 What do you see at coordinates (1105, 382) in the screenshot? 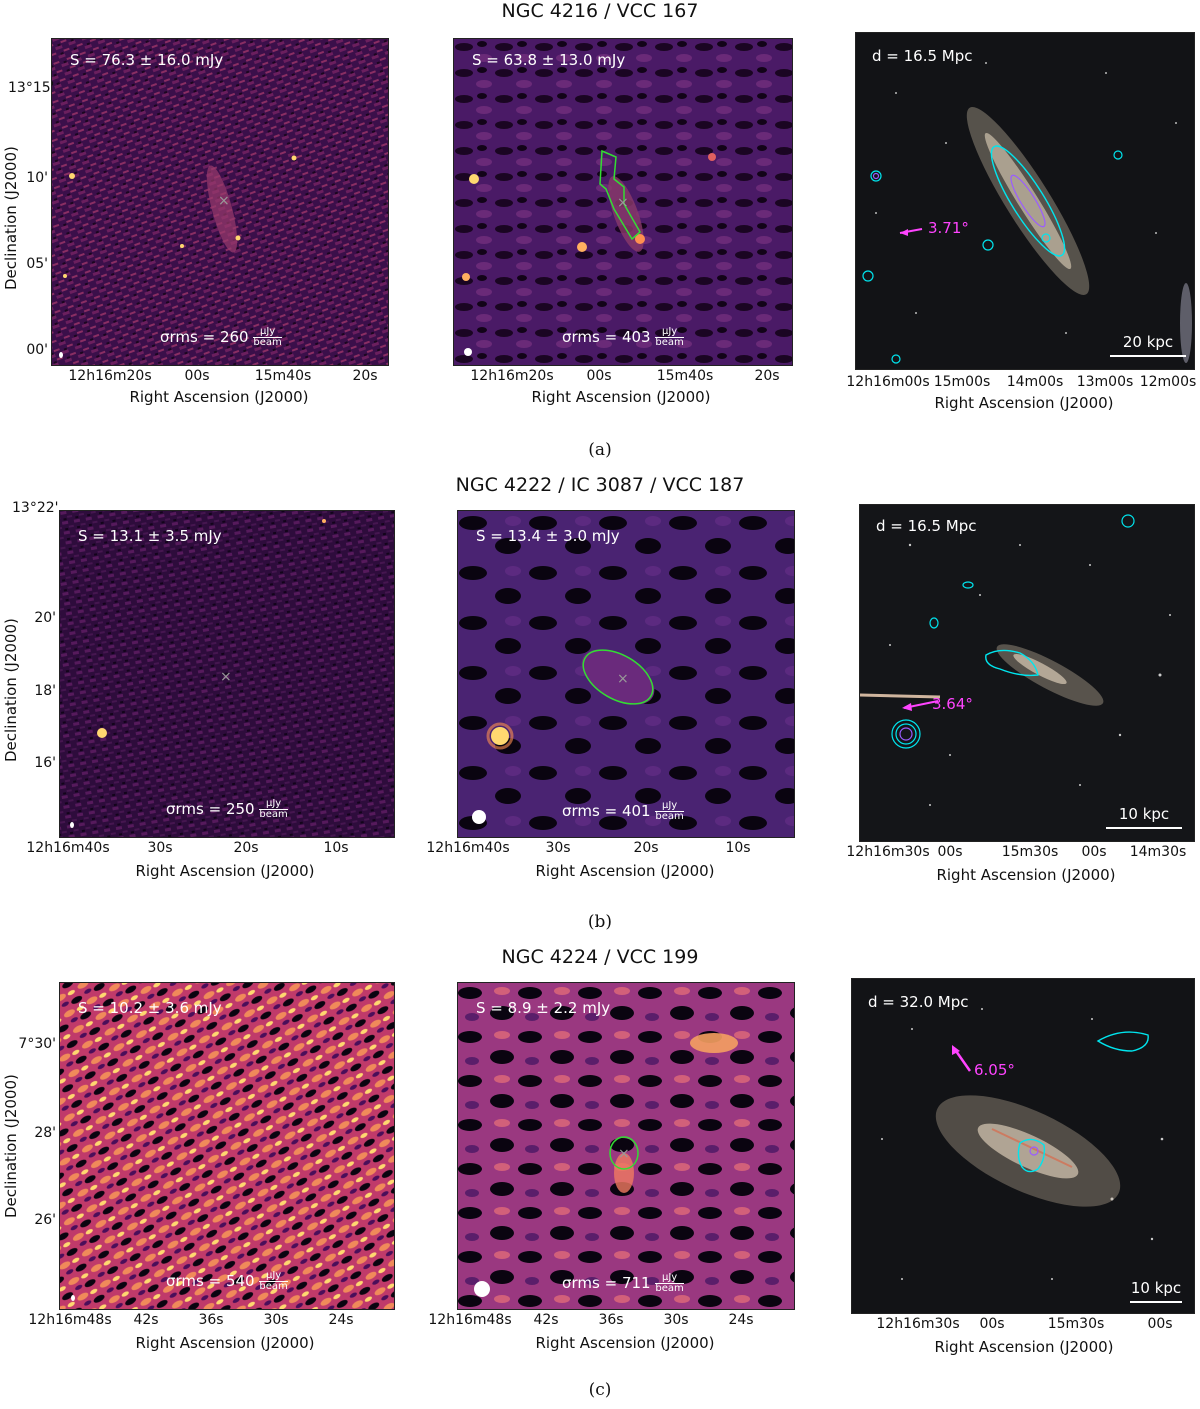
I see `x-tick-label: 13m00s` at bounding box center [1105, 382].